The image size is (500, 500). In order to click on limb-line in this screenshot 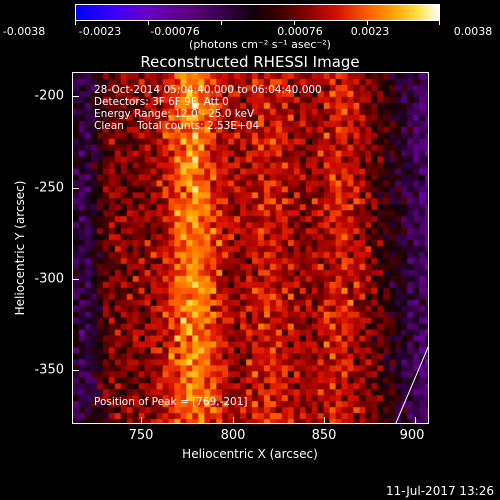, I will do `click(411, 384)`.